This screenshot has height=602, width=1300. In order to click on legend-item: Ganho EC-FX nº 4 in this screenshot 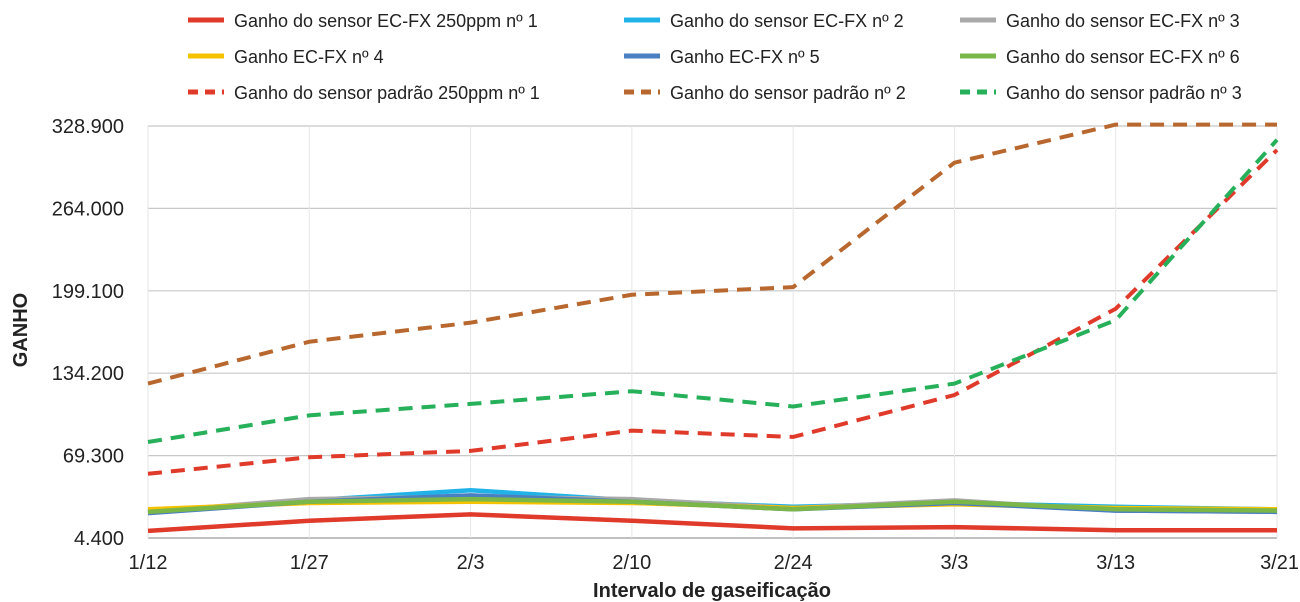, I will do `click(286, 57)`.